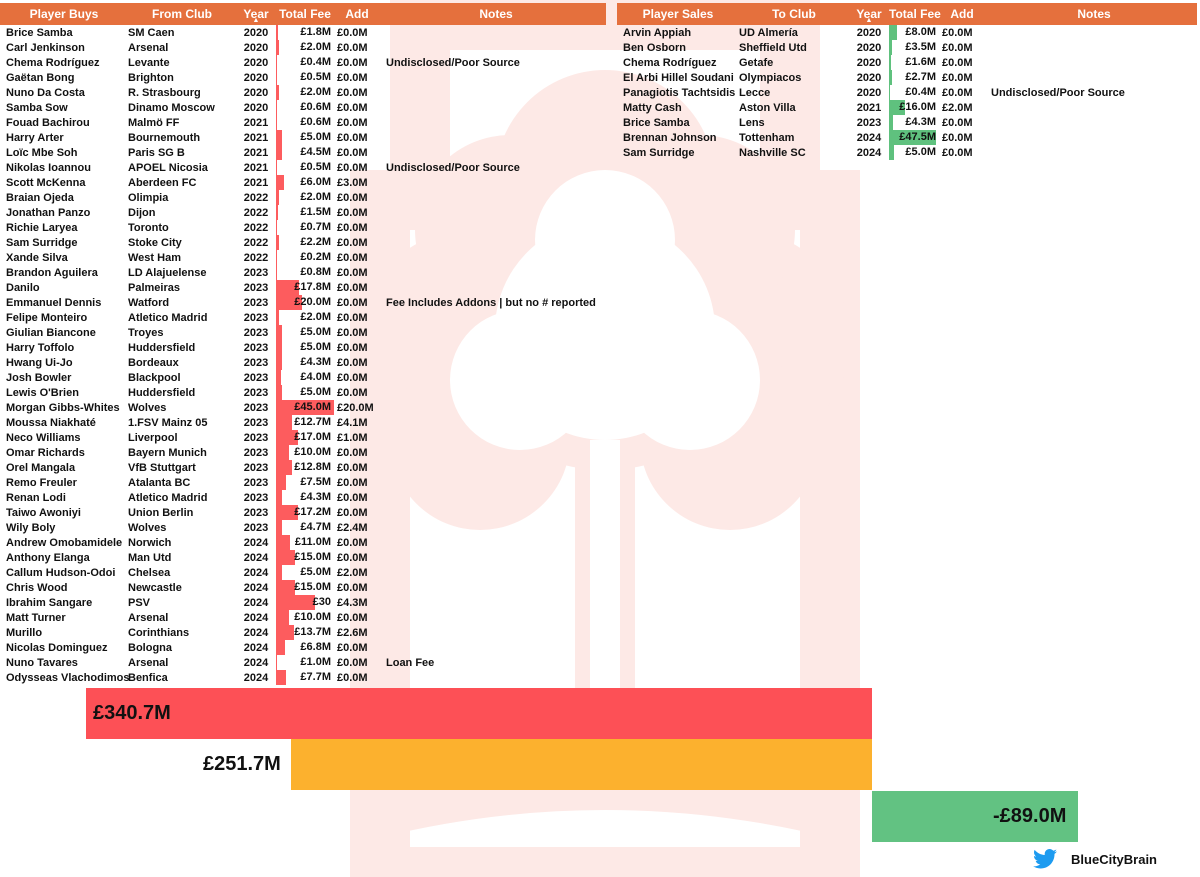 This screenshot has height=877, width=1200. I want to click on buys-row: Lewis O'Brien Huddersfield 2023 £5.0M £0.0M, so click(303, 392).